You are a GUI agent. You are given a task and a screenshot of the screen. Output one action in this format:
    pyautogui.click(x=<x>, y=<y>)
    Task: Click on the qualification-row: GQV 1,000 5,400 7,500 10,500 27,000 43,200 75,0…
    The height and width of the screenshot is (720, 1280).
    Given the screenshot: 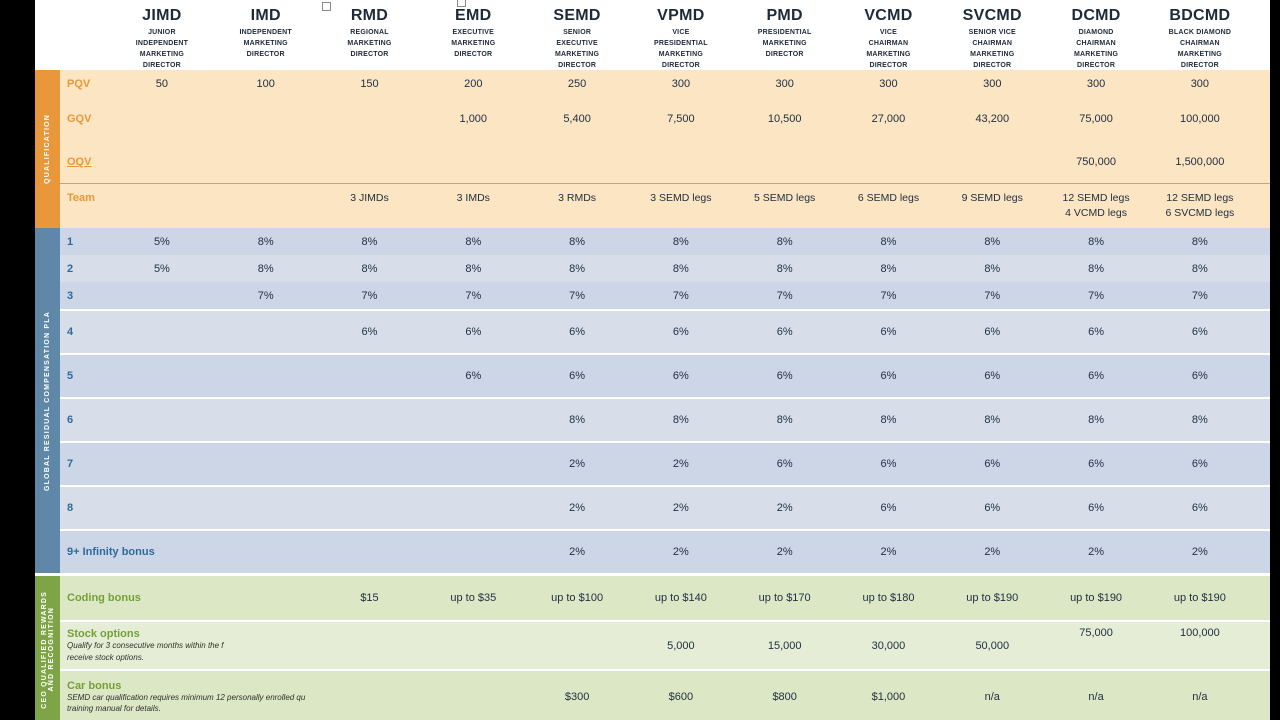 What is the action you would take?
    pyautogui.click(x=665, y=118)
    